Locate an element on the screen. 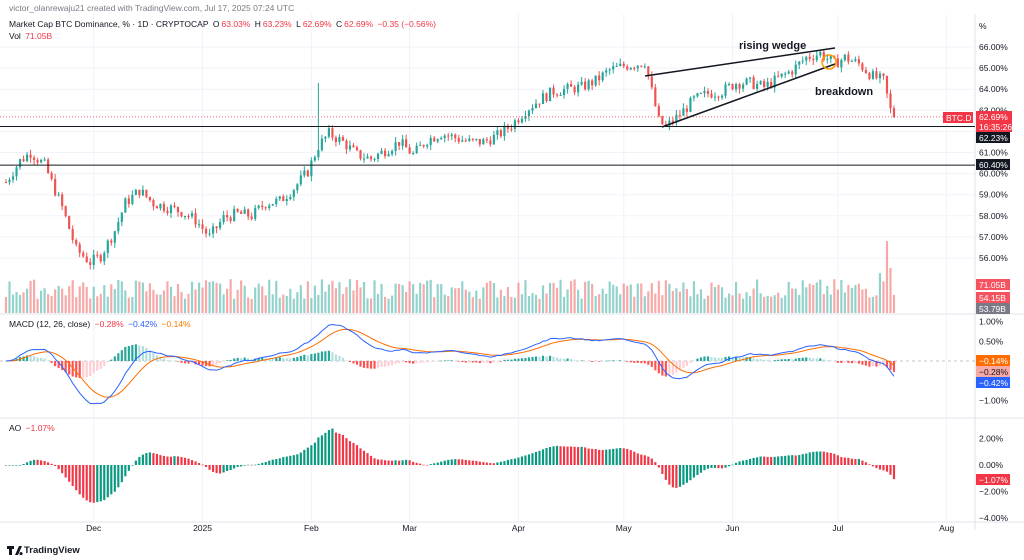 The height and width of the screenshot is (560, 1024). macd-signal-line is located at coordinates (450, 363).